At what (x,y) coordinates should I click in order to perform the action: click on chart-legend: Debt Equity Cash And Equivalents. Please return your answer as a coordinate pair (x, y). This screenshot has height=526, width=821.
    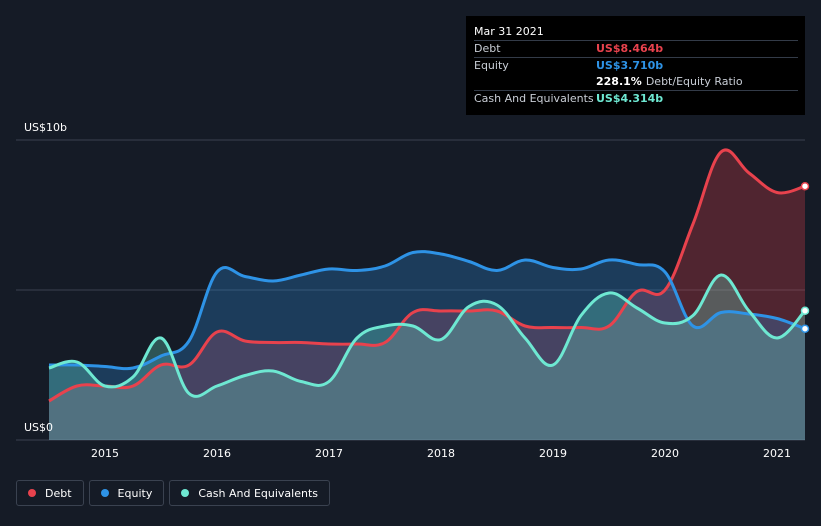
    Looking at the image, I should click on (173, 493).